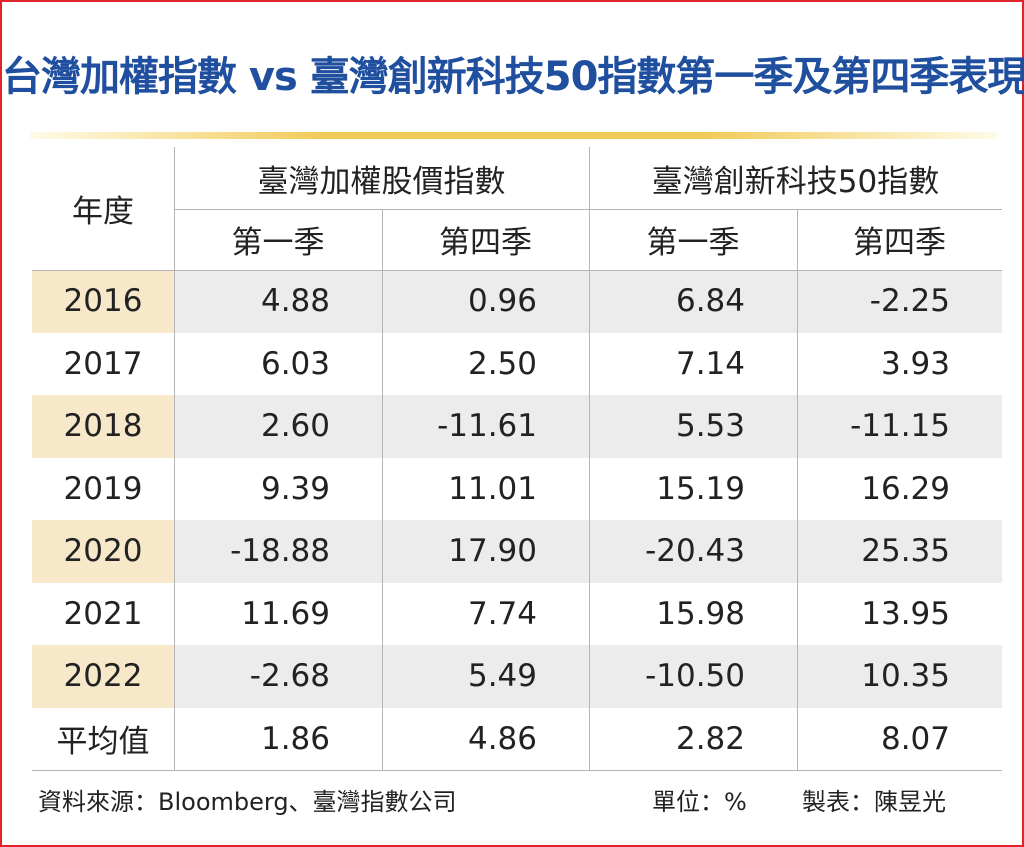  Describe the element at coordinates (502, 613) in the screenshot. I see `value-cell: 7.74` at that location.